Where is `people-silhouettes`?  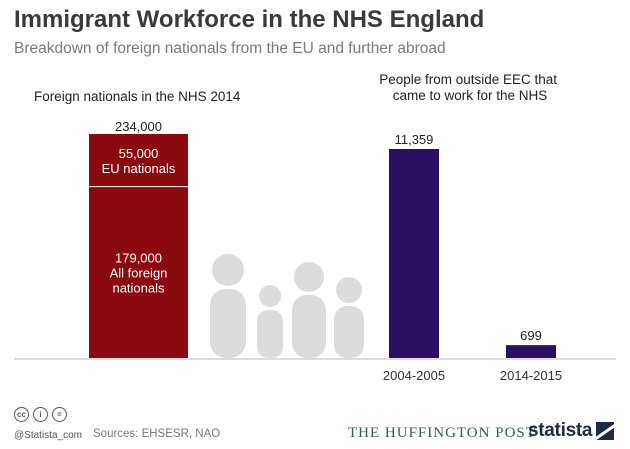
people-silhouettes is located at coordinates (287, 306).